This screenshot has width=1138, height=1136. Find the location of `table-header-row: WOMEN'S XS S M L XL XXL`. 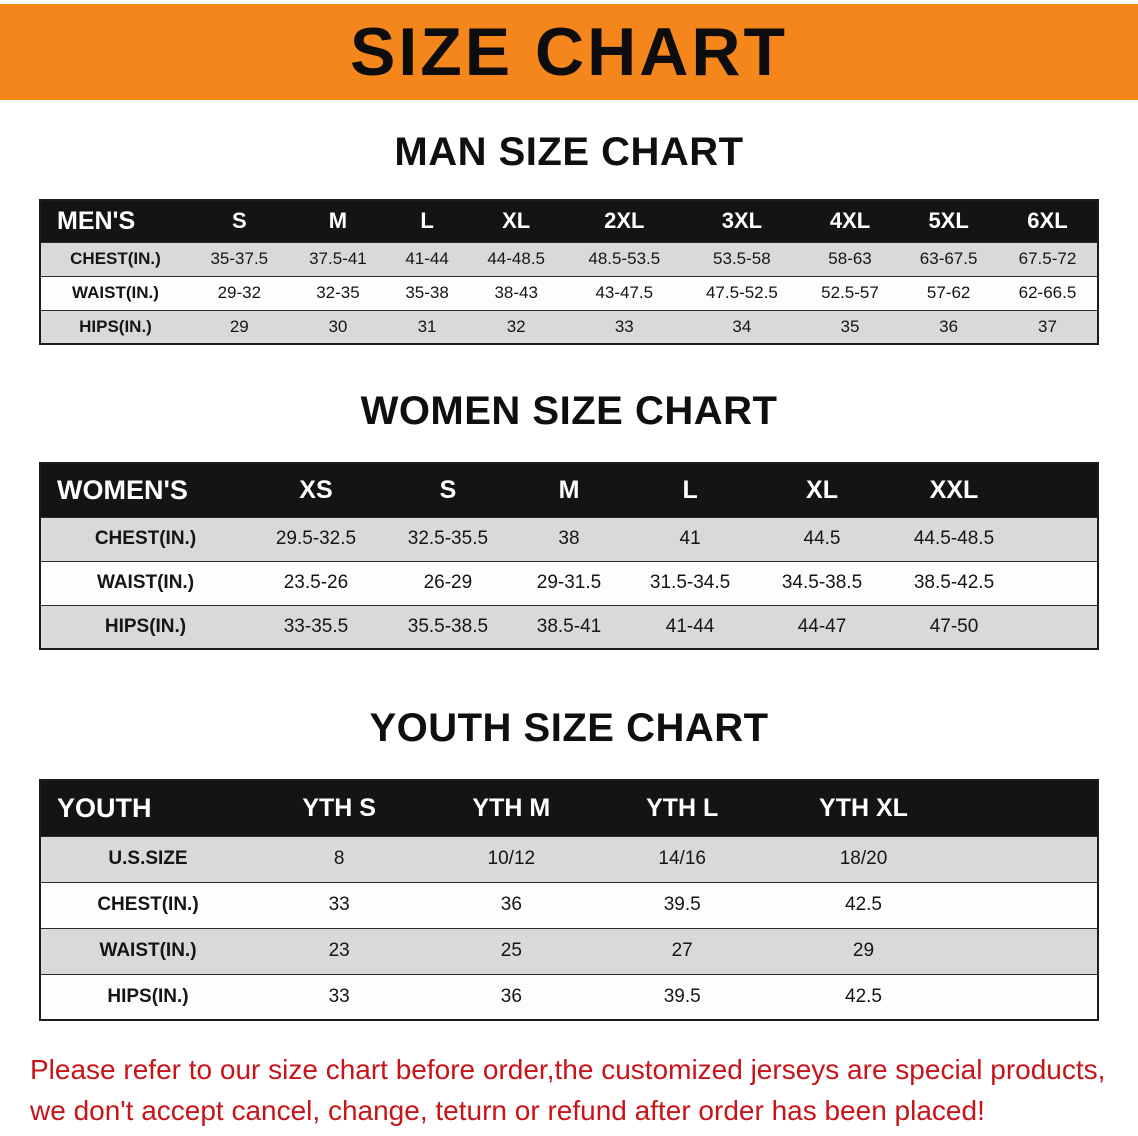

table-header-row: WOMEN'S XS S M L XL XXL is located at coordinates (569, 490).